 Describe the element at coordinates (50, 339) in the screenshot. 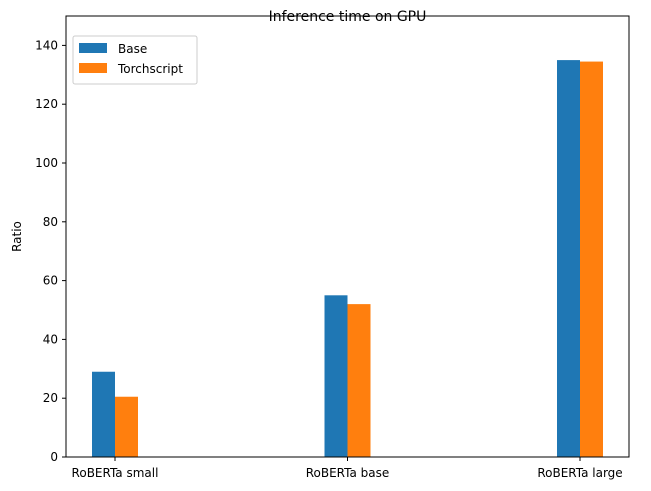

I see `y-tick-label: 40` at that location.